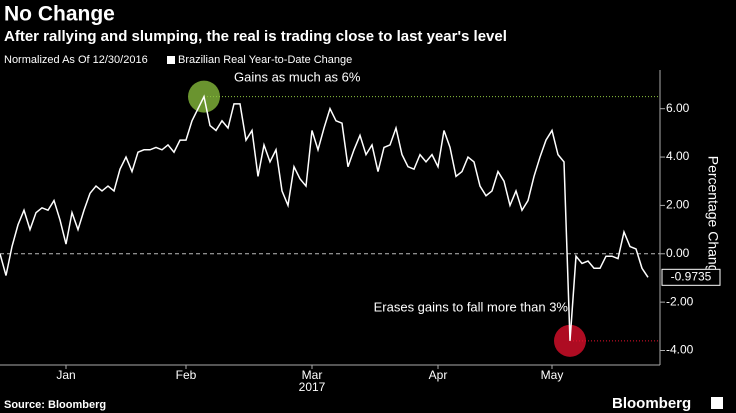 The image size is (736, 413). I want to click on x-tick-label: Jan, so click(65, 375).